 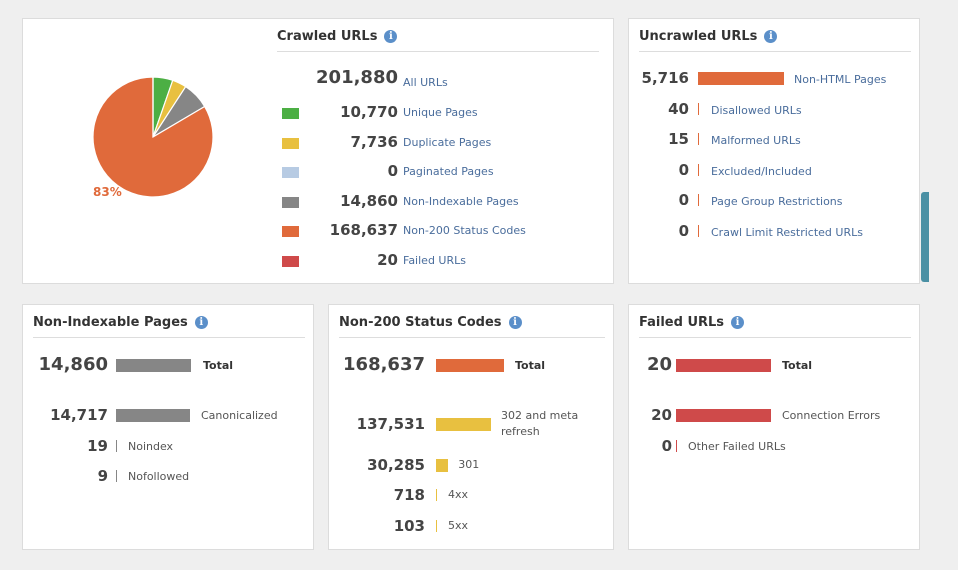 I want to click on unique-pages-value: 10,770, so click(x=369, y=112).